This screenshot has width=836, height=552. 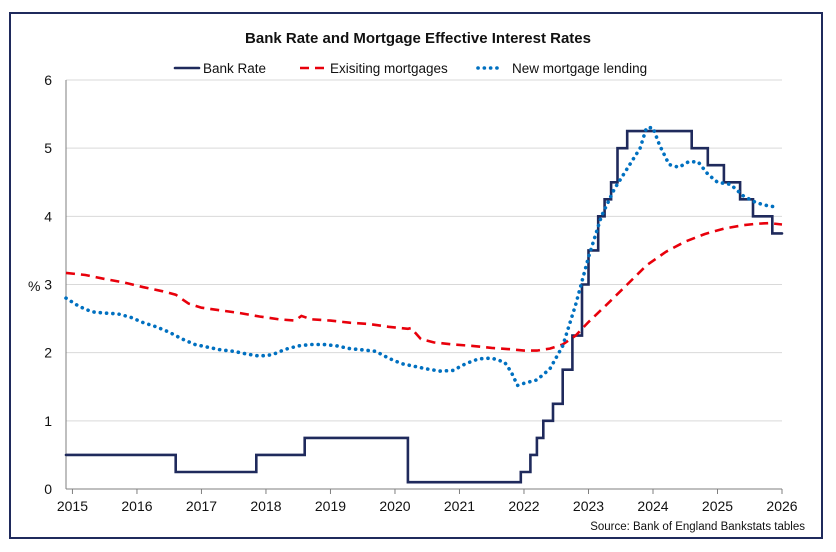 What do you see at coordinates (459, 506) in the screenshot?
I see `x-tick-label: 2021` at bounding box center [459, 506].